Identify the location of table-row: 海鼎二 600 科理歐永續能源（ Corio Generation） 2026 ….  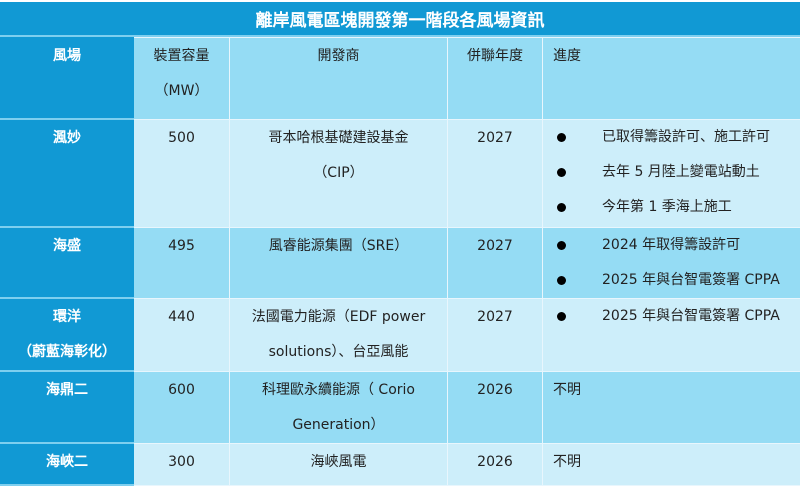
(400, 407).